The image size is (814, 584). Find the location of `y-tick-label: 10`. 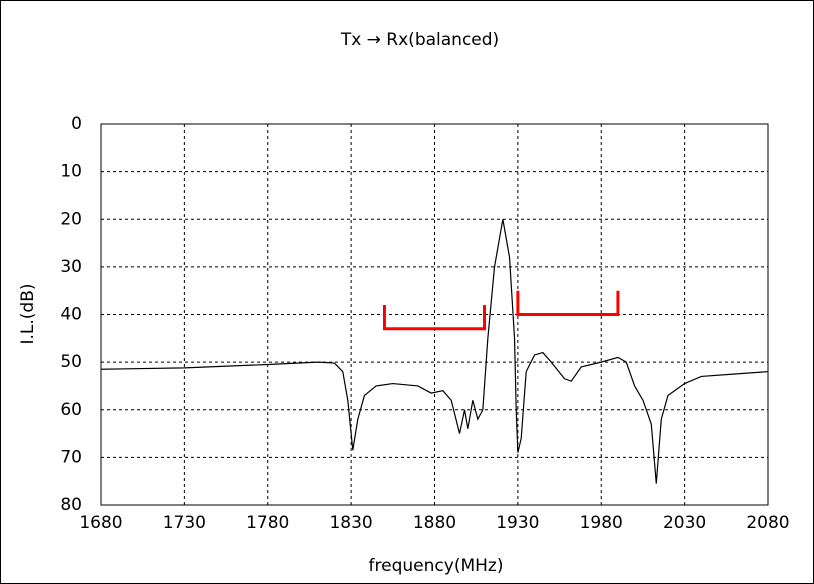

y-tick-label: 10 is located at coordinates (71, 172).